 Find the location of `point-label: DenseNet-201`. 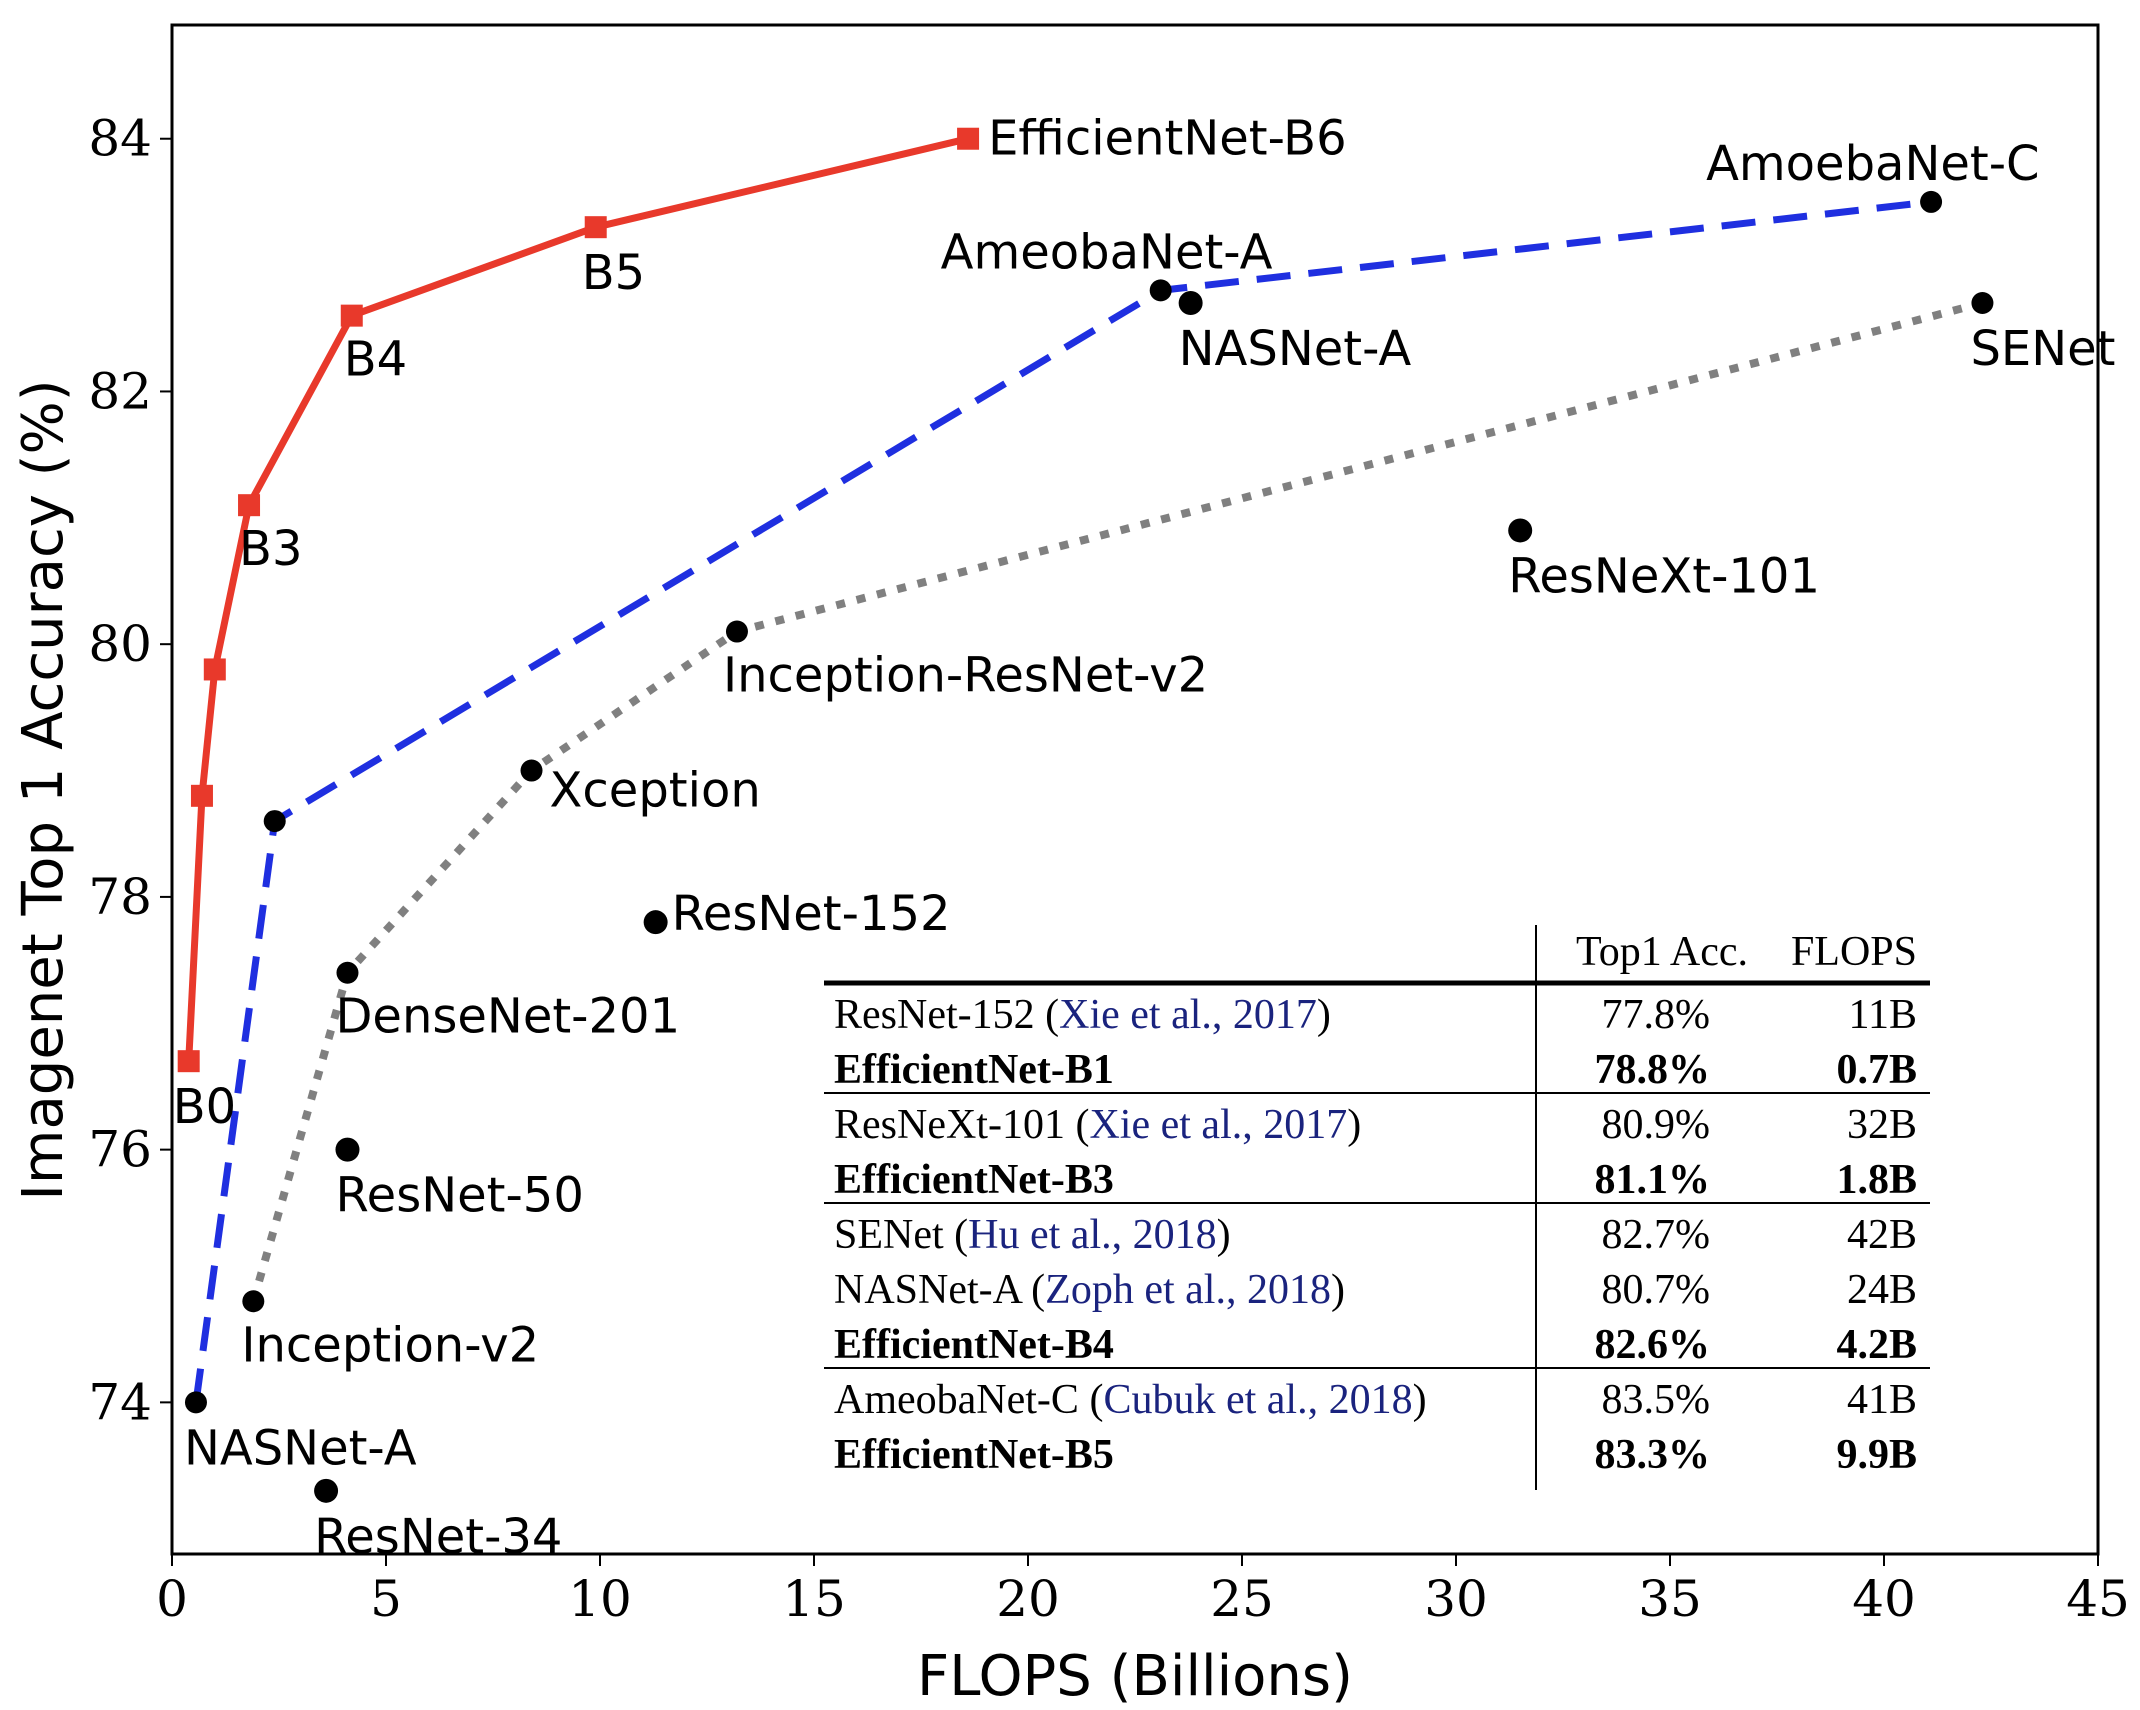

point-label: DenseNet-201 is located at coordinates (507, 1017).